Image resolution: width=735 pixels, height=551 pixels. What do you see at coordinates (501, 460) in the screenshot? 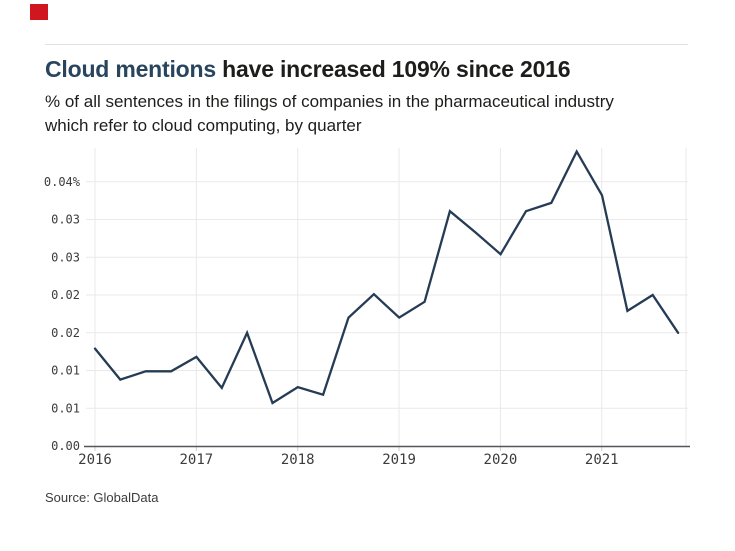
I see `x-tick-label: 2020` at bounding box center [501, 460].